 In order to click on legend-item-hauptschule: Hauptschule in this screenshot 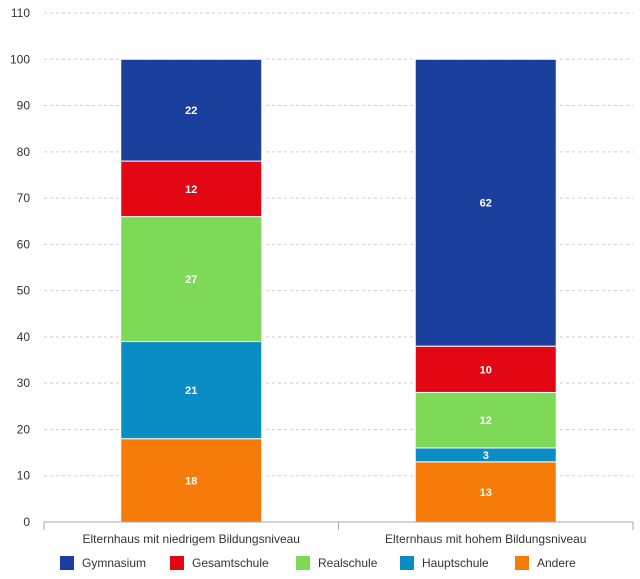, I will do `click(444, 563)`.